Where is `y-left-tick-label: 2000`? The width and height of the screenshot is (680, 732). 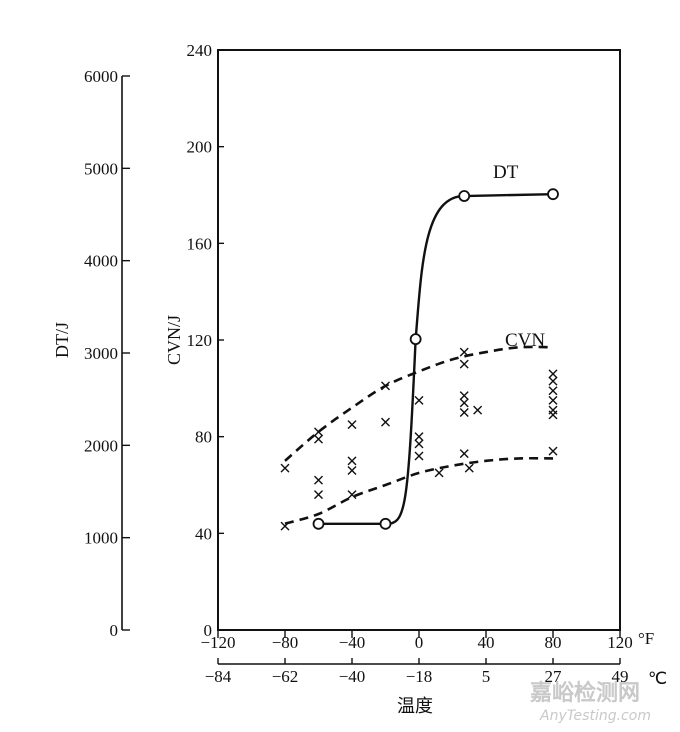 y-left-tick-label: 2000 is located at coordinates (101, 445).